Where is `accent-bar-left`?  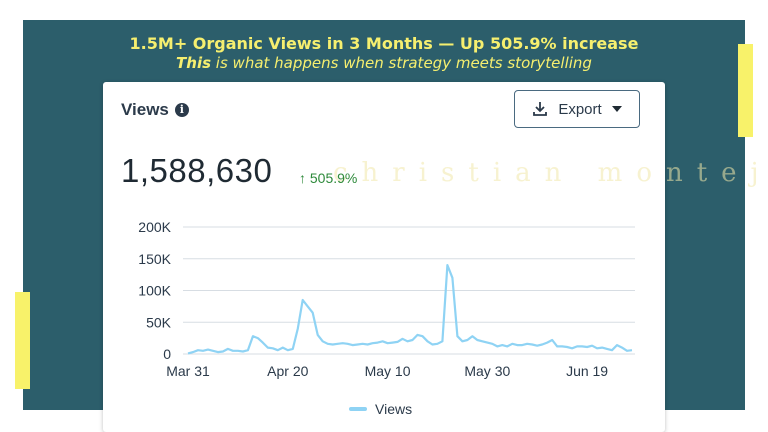 accent-bar-left is located at coordinates (22, 340).